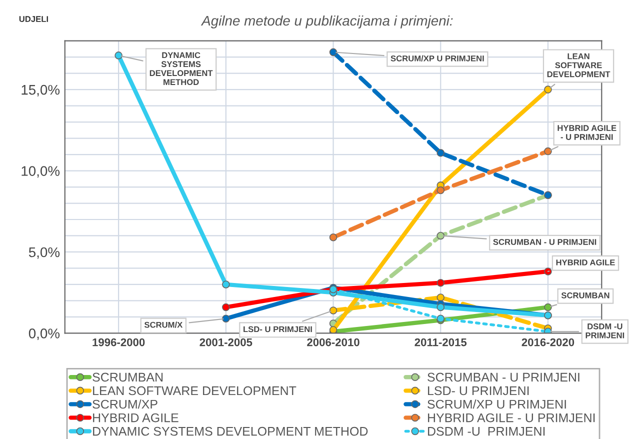 Image resolution: width=630 pixels, height=439 pixels. Describe the element at coordinates (44, 334) in the screenshot. I see `y-tick-label: 0,0%` at that location.